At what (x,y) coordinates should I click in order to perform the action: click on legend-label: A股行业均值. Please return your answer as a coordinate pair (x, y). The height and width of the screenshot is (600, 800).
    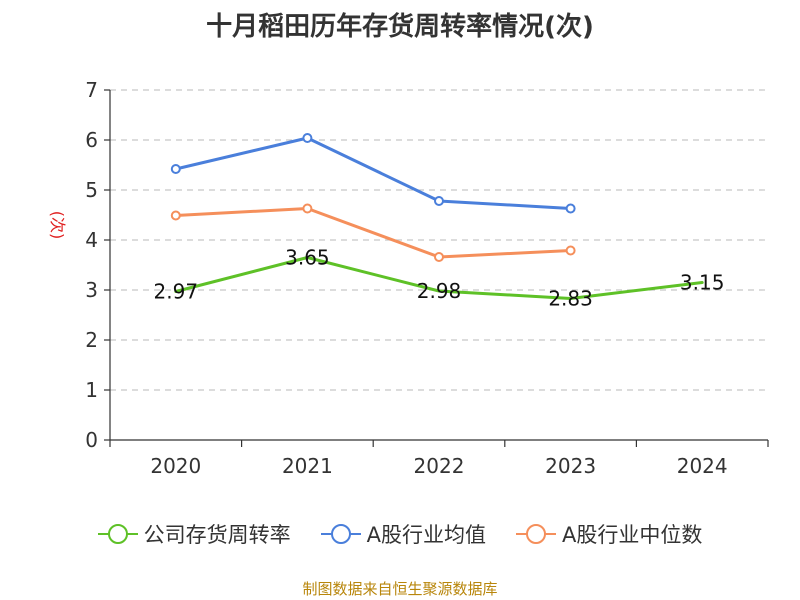
    Looking at the image, I should click on (426, 535).